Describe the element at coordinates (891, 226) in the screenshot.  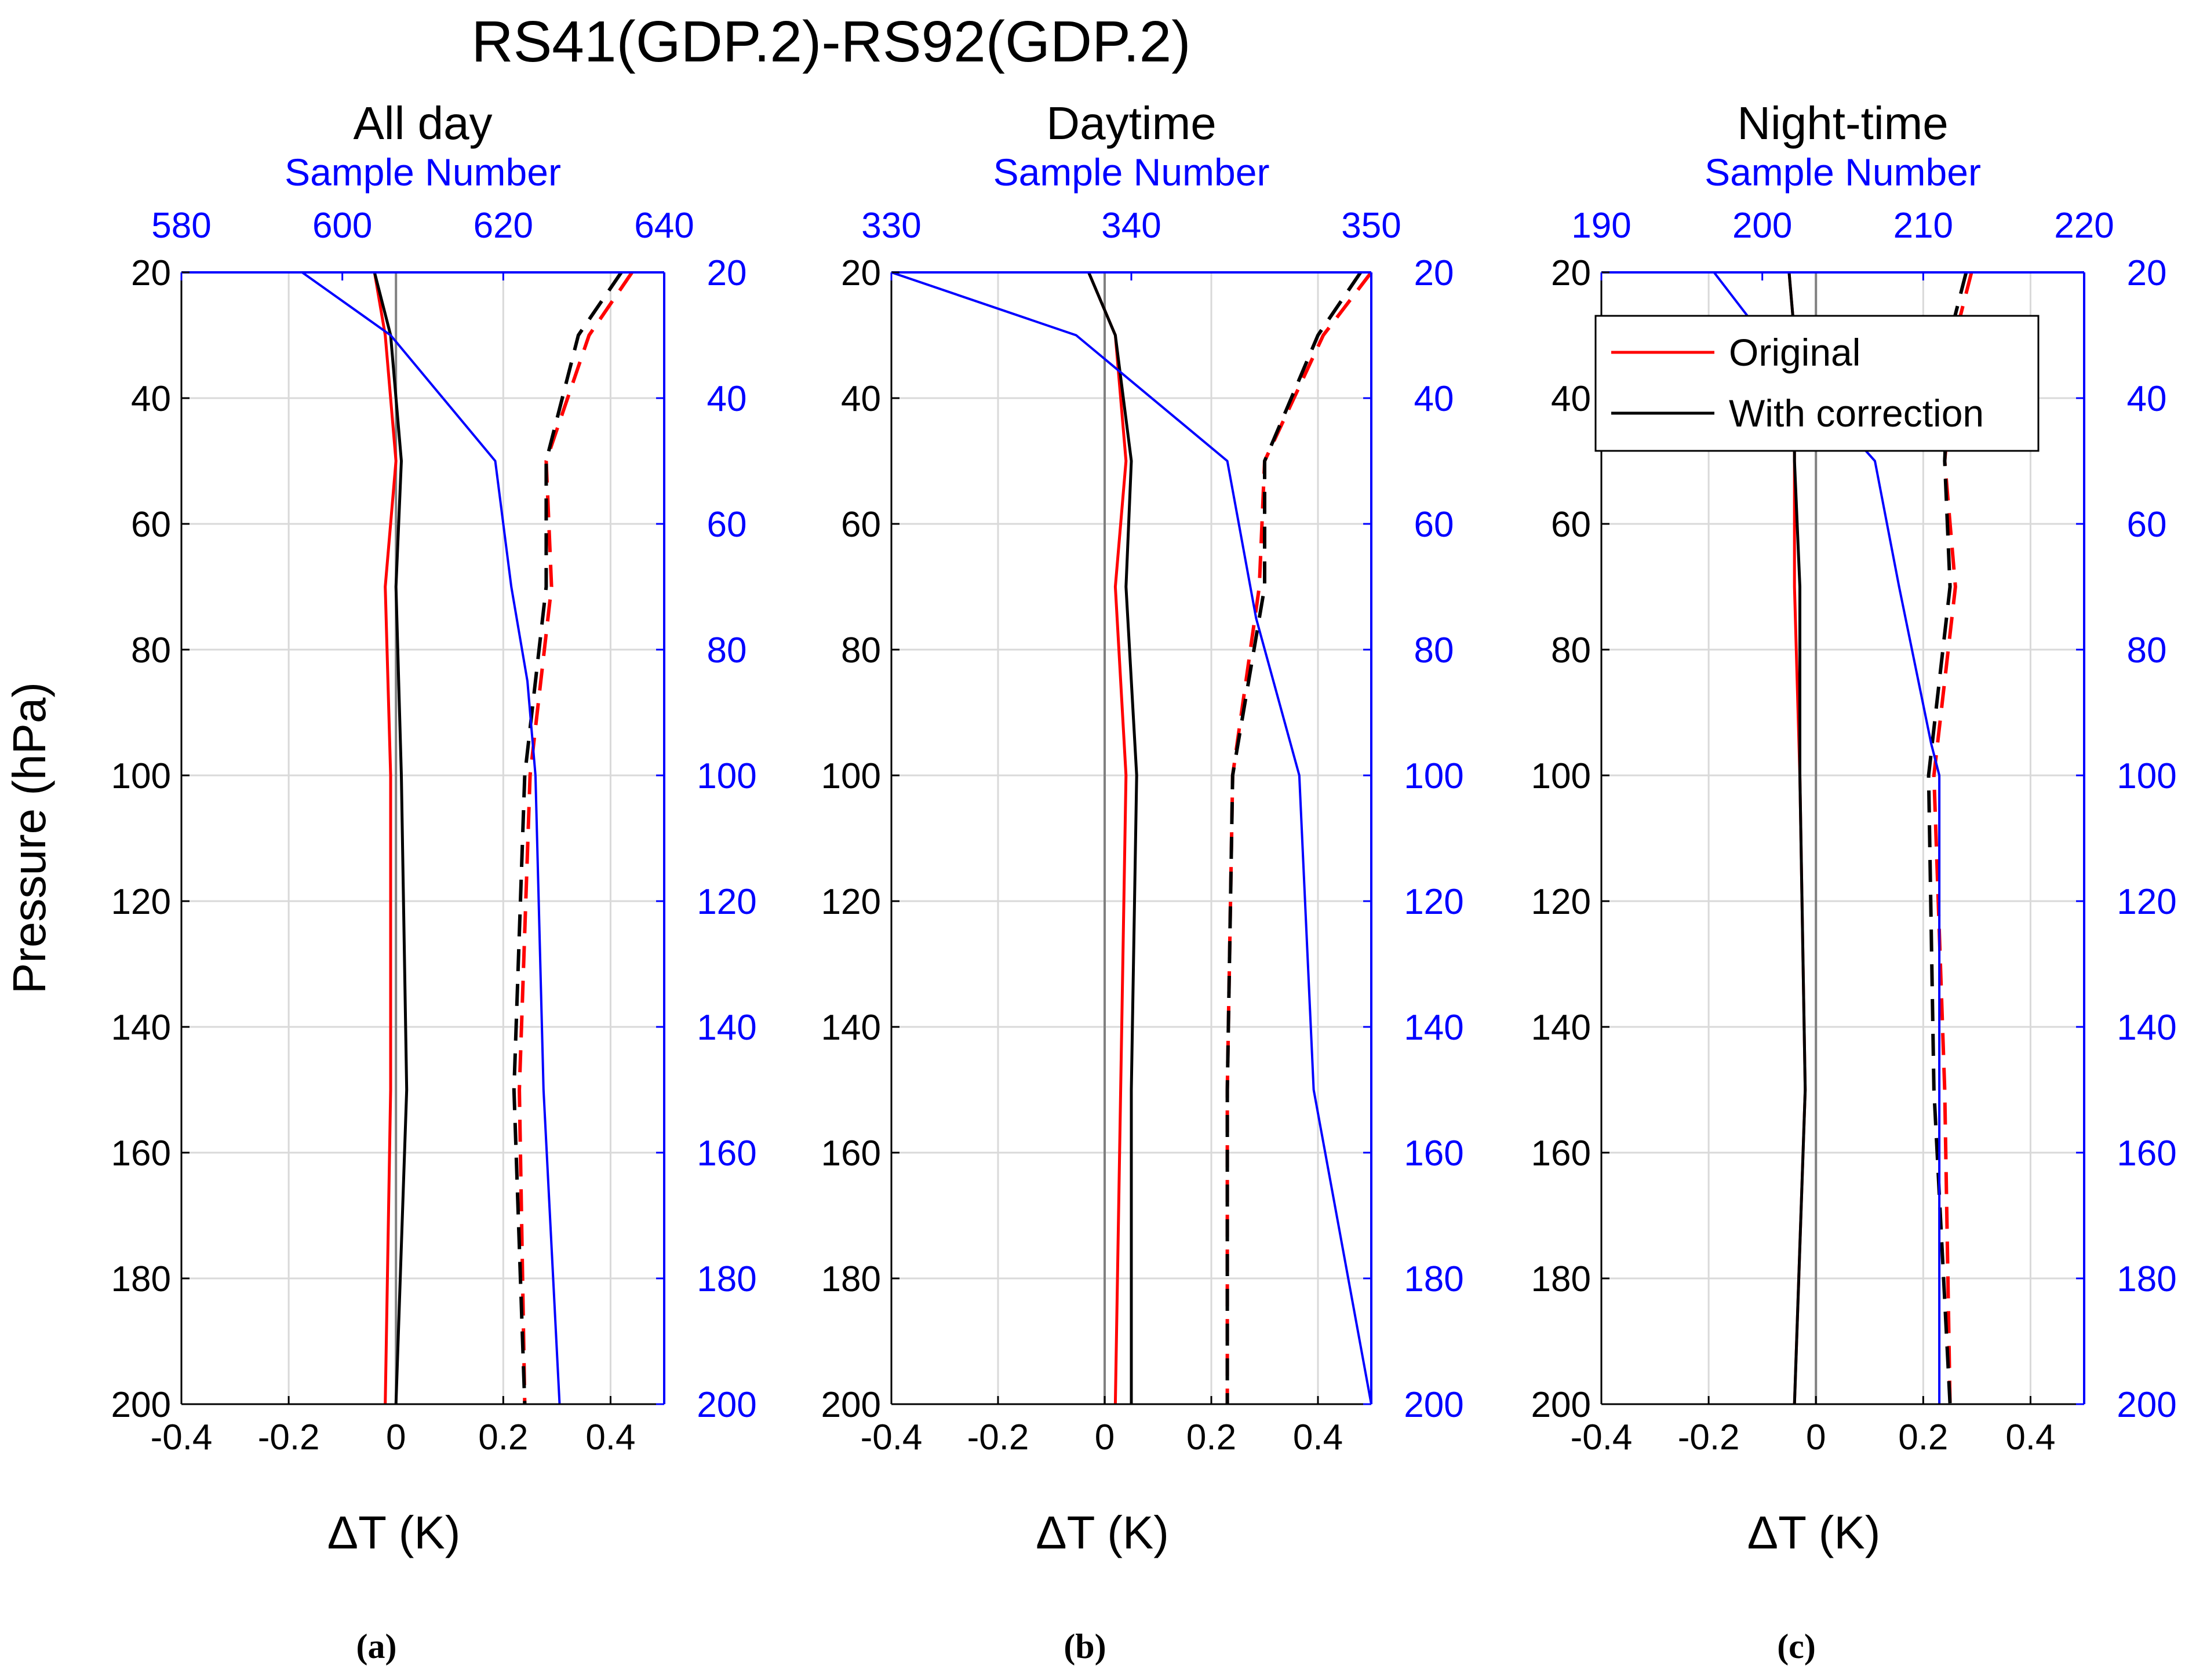
I see `top-x-tick-label: 330` at that location.